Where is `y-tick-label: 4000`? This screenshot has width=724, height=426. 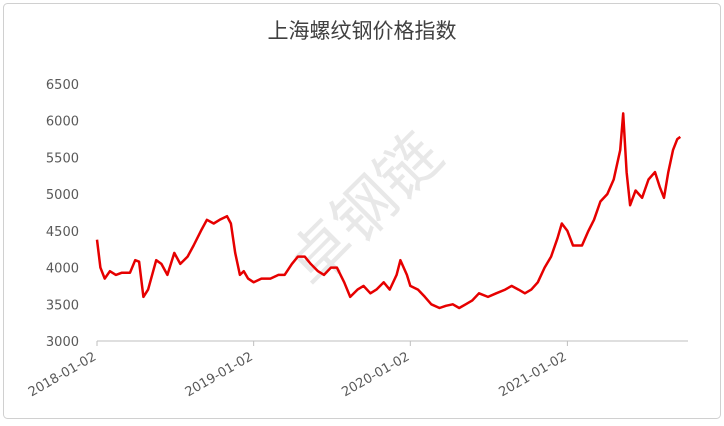
y-tick-label: 4000 is located at coordinates (62, 269).